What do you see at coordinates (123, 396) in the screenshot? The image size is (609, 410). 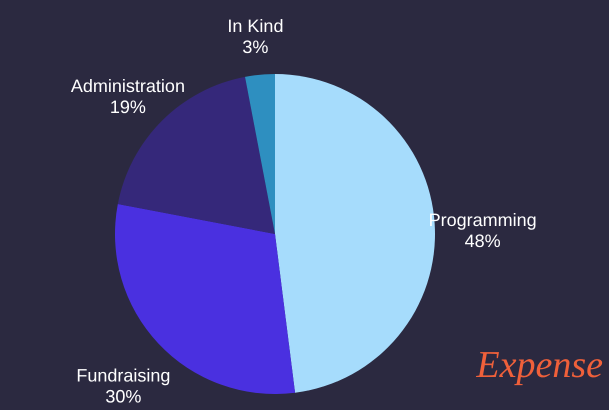 I see `data-label: 30%` at bounding box center [123, 396].